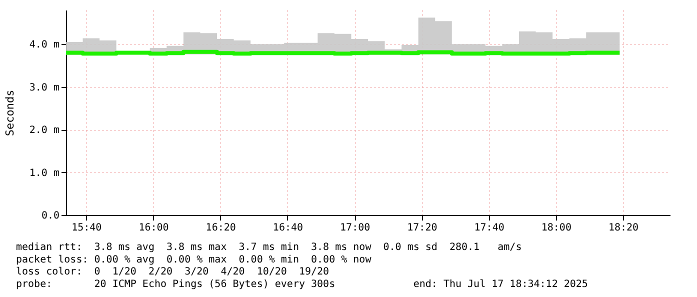 Image resolution: width=697 pixels, height=297 pixels. I want to click on x-tick-label: 17:40, so click(489, 228).